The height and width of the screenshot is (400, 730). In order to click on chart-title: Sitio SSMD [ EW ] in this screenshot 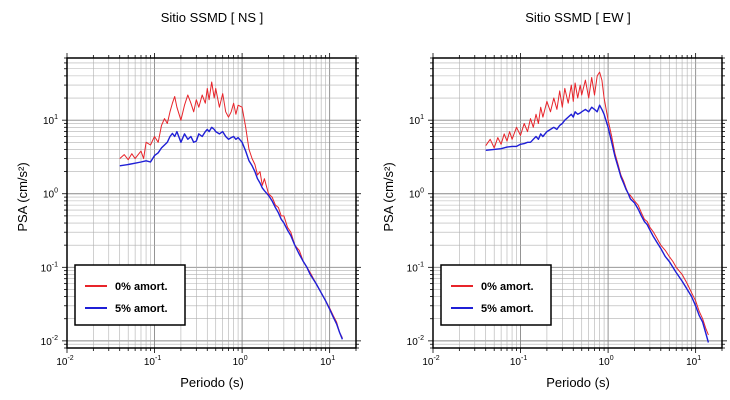, I will do `click(577, 17)`.